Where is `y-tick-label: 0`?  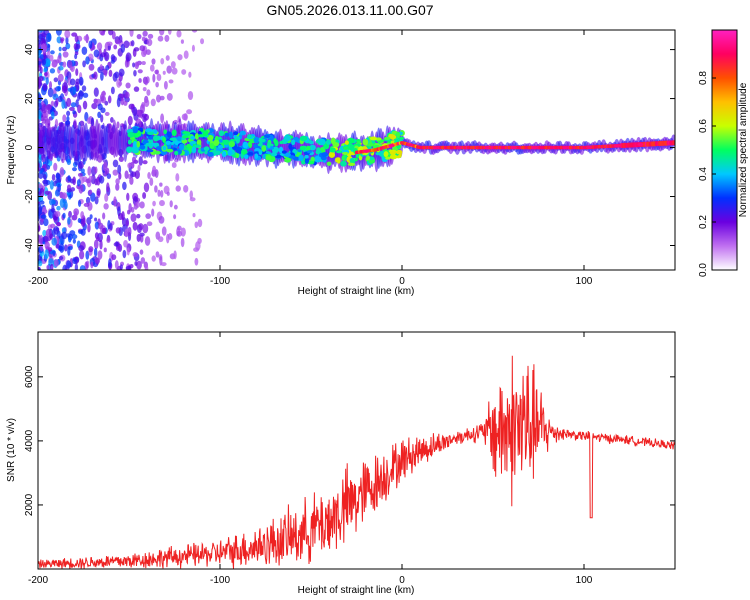 y-tick-label: 0 is located at coordinates (29, 147).